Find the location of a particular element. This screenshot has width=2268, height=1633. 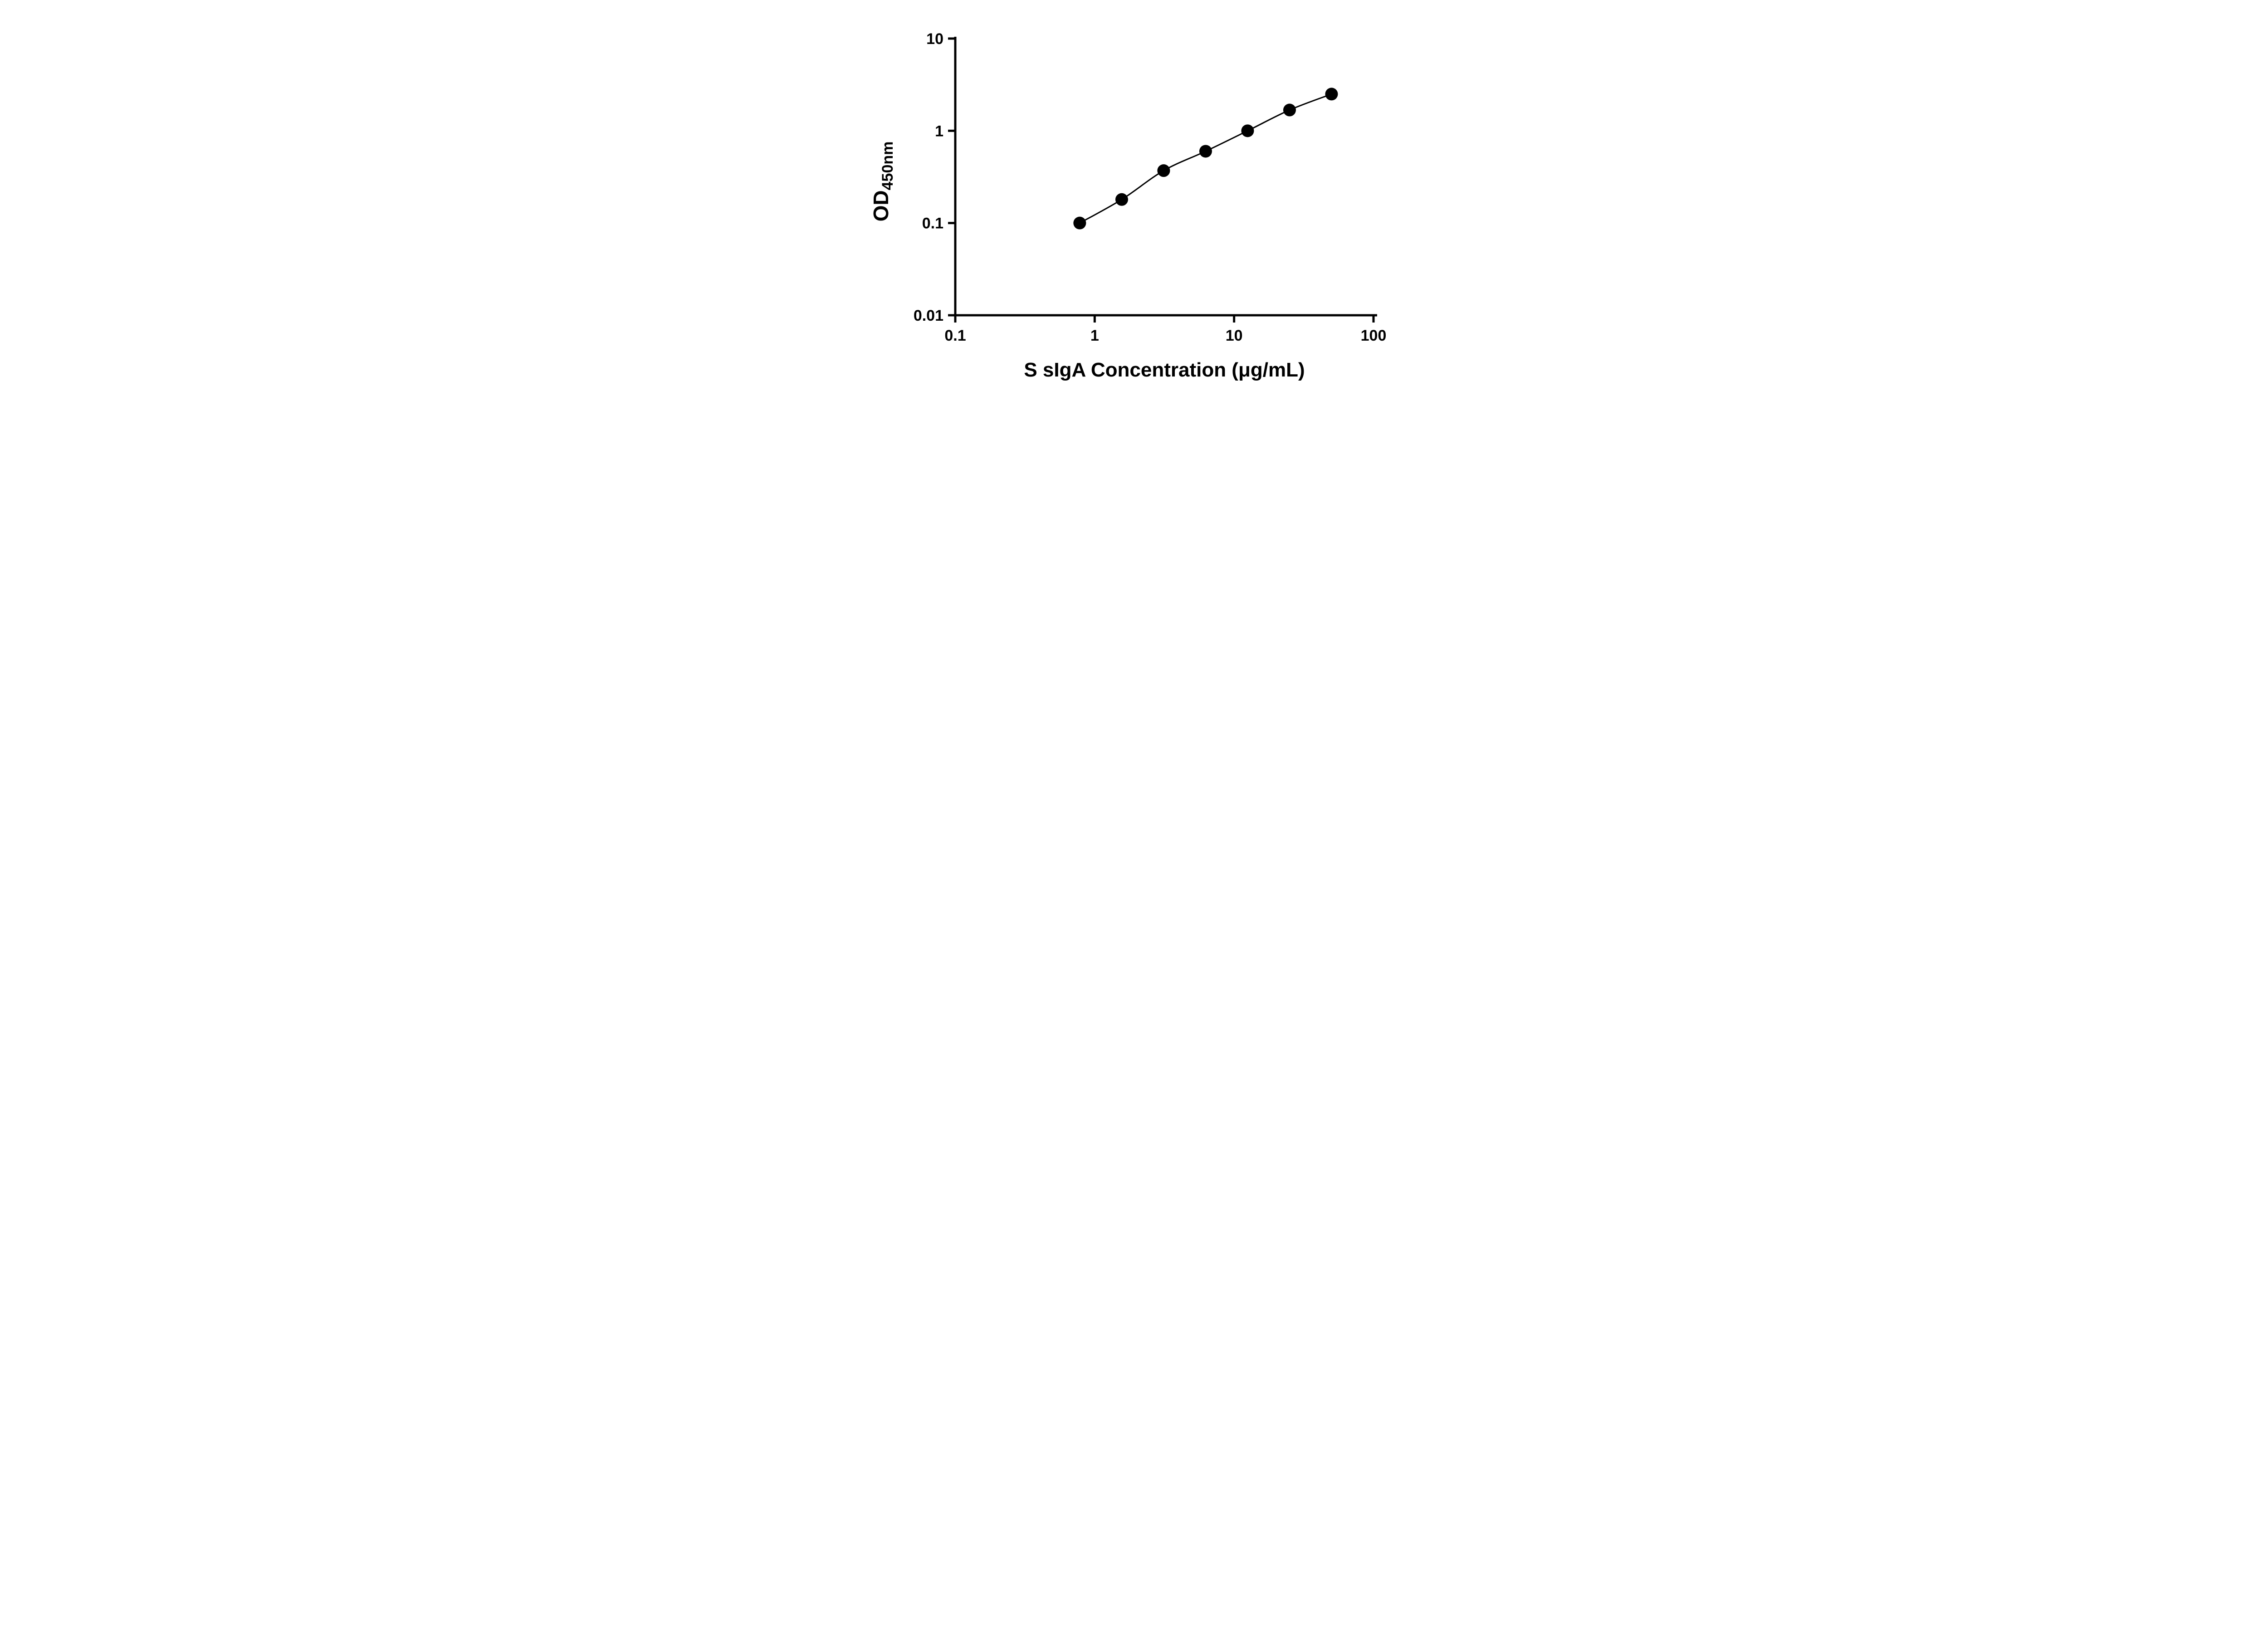

y-axis-title-sub: 450nm is located at coordinates (888, 166).